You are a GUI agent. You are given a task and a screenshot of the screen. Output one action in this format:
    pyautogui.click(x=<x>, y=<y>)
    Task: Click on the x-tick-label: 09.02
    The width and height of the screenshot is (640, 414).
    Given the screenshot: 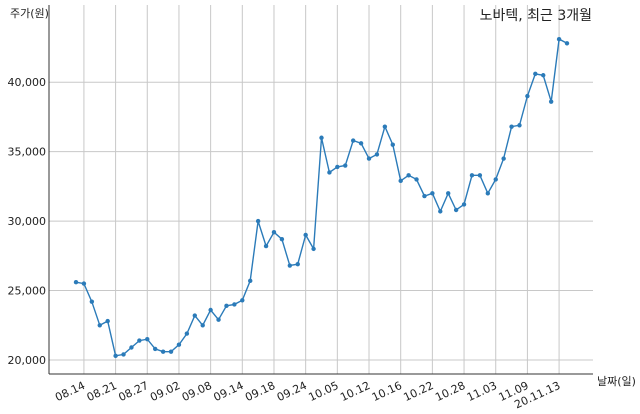 What is the action you would take?
    pyautogui.click(x=165, y=391)
    